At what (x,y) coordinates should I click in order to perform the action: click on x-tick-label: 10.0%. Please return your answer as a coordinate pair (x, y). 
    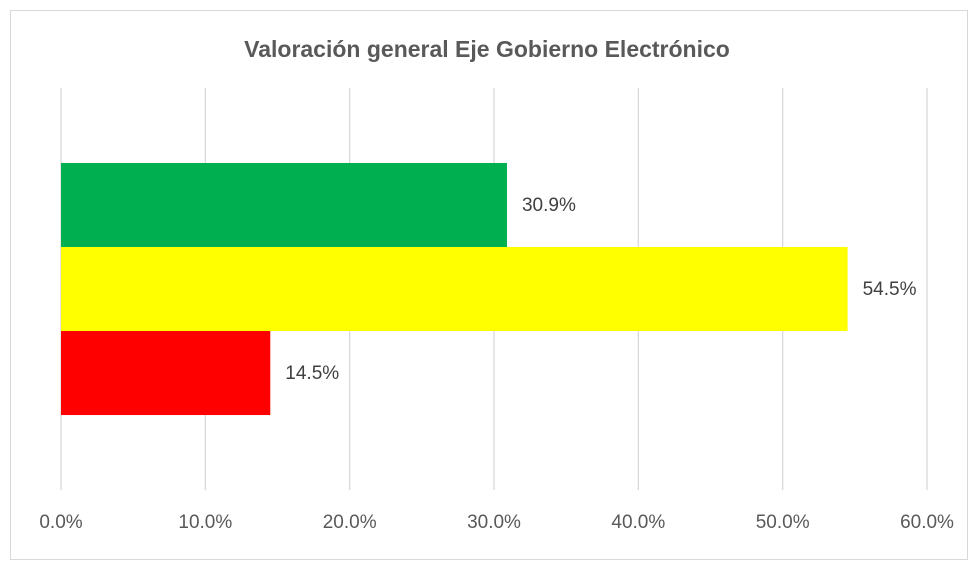
    Looking at the image, I should click on (205, 522).